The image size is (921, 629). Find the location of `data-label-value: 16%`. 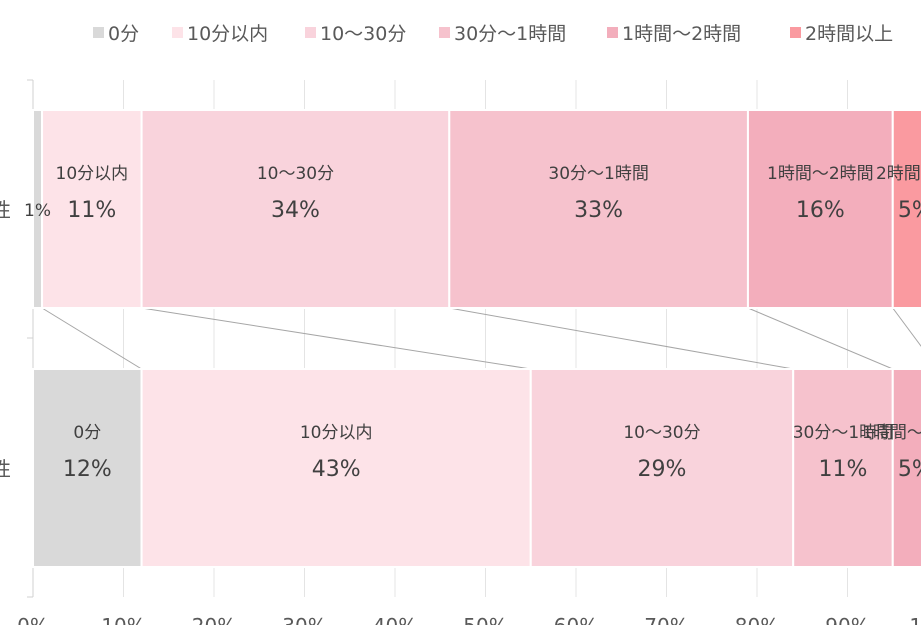

data-label-value: 16% is located at coordinates (820, 210).